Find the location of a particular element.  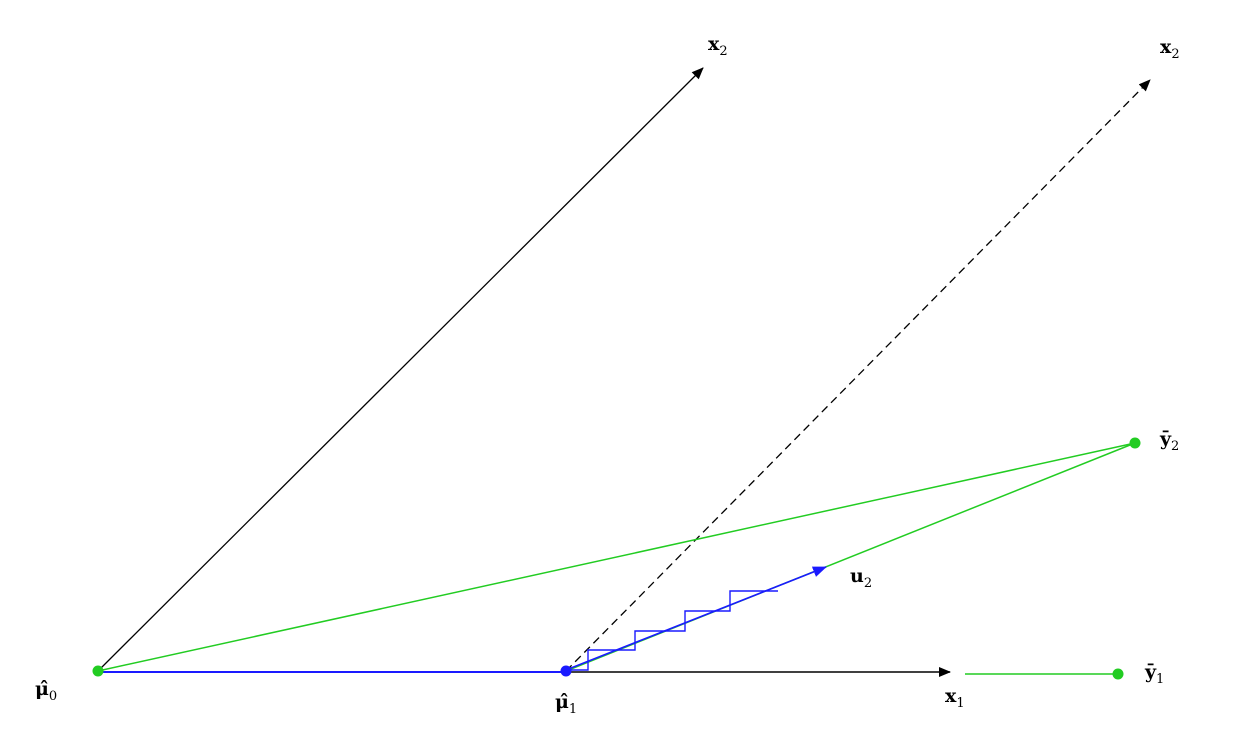

u2-vector is located at coordinates (696, 618).